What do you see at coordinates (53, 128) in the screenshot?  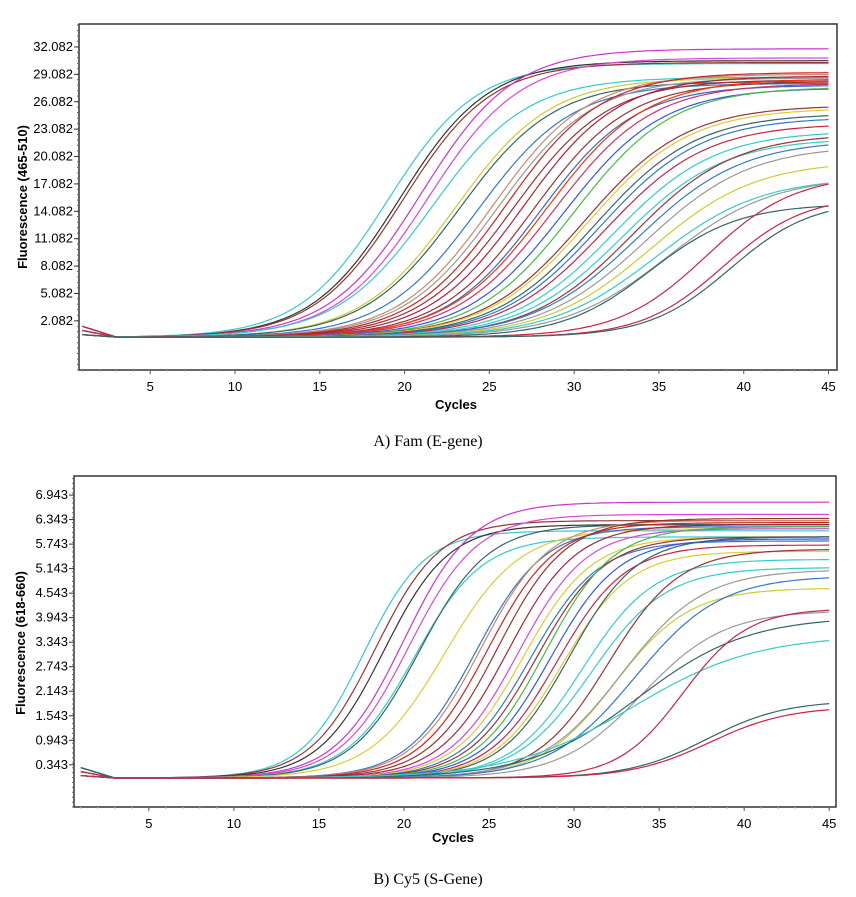 I see `y-tick-label: 23.082` at bounding box center [53, 128].